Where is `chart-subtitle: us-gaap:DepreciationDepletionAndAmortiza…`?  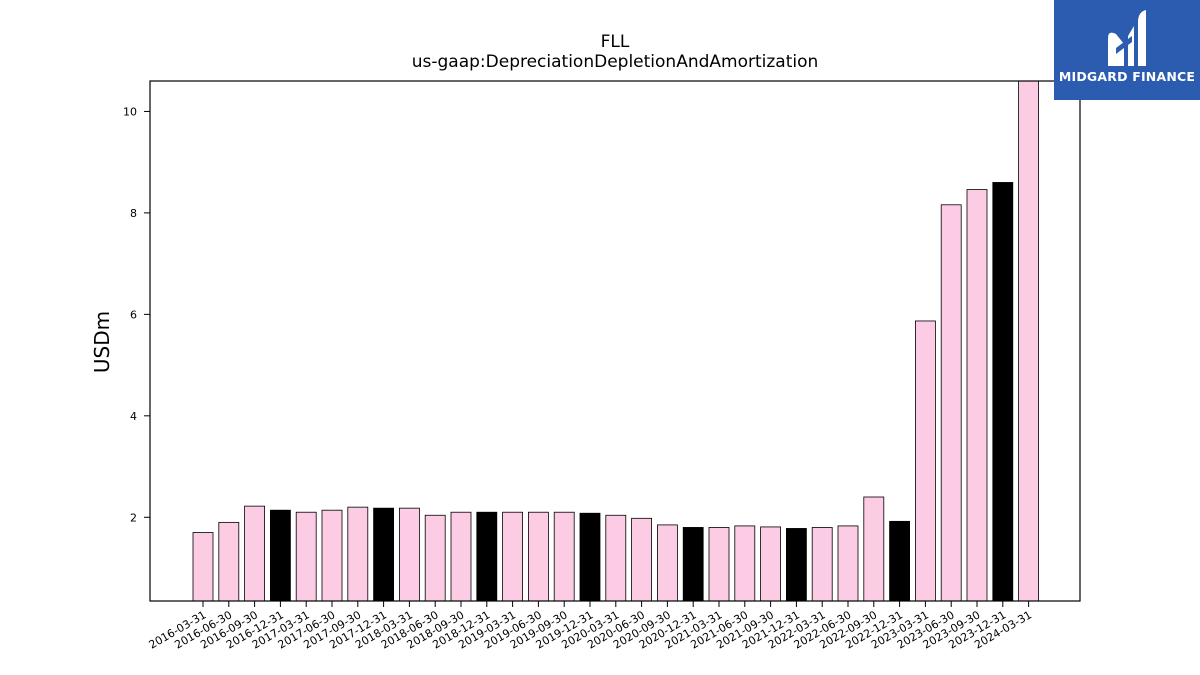 chart-subtitle: us-gaap:DepreciationDepletionAndAmortiza… is located at coordinates (615, 62).